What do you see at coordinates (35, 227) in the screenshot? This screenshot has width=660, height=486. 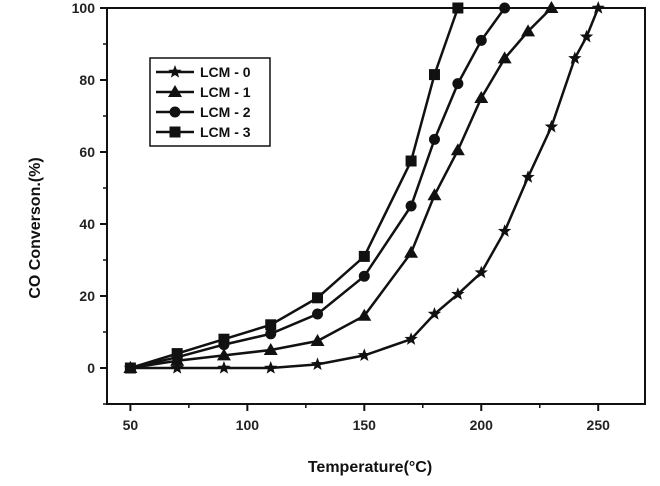 I see `y-axis-title: CO Converson.(%)` at bounding box center [35, 227].